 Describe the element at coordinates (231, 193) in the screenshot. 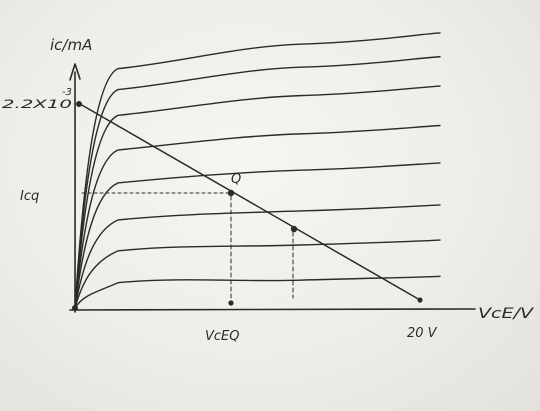

I see `q-point` at that location.